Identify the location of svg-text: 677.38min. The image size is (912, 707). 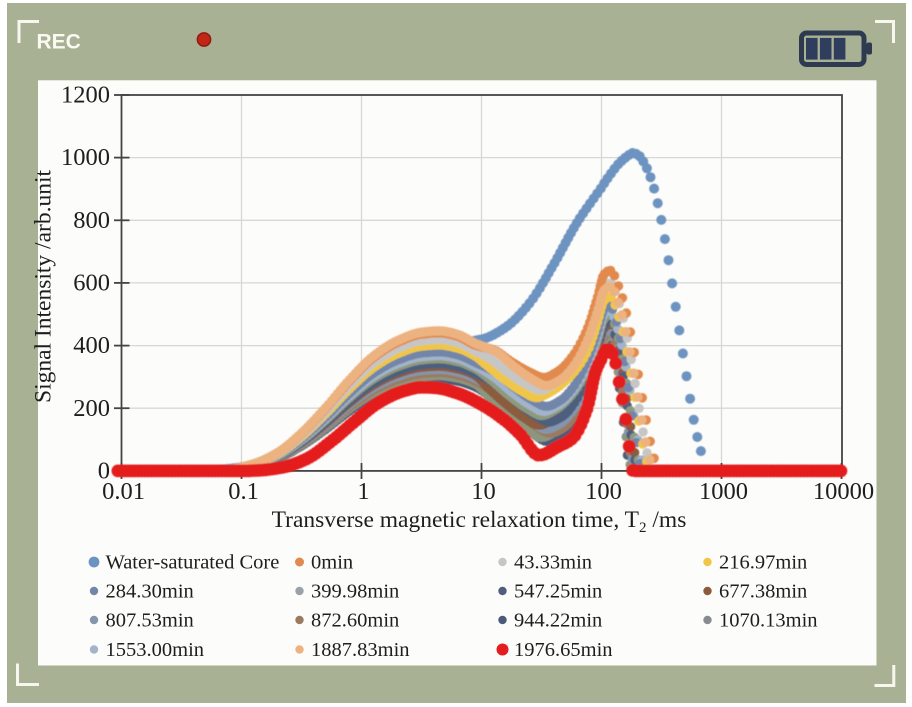
(763, 592).